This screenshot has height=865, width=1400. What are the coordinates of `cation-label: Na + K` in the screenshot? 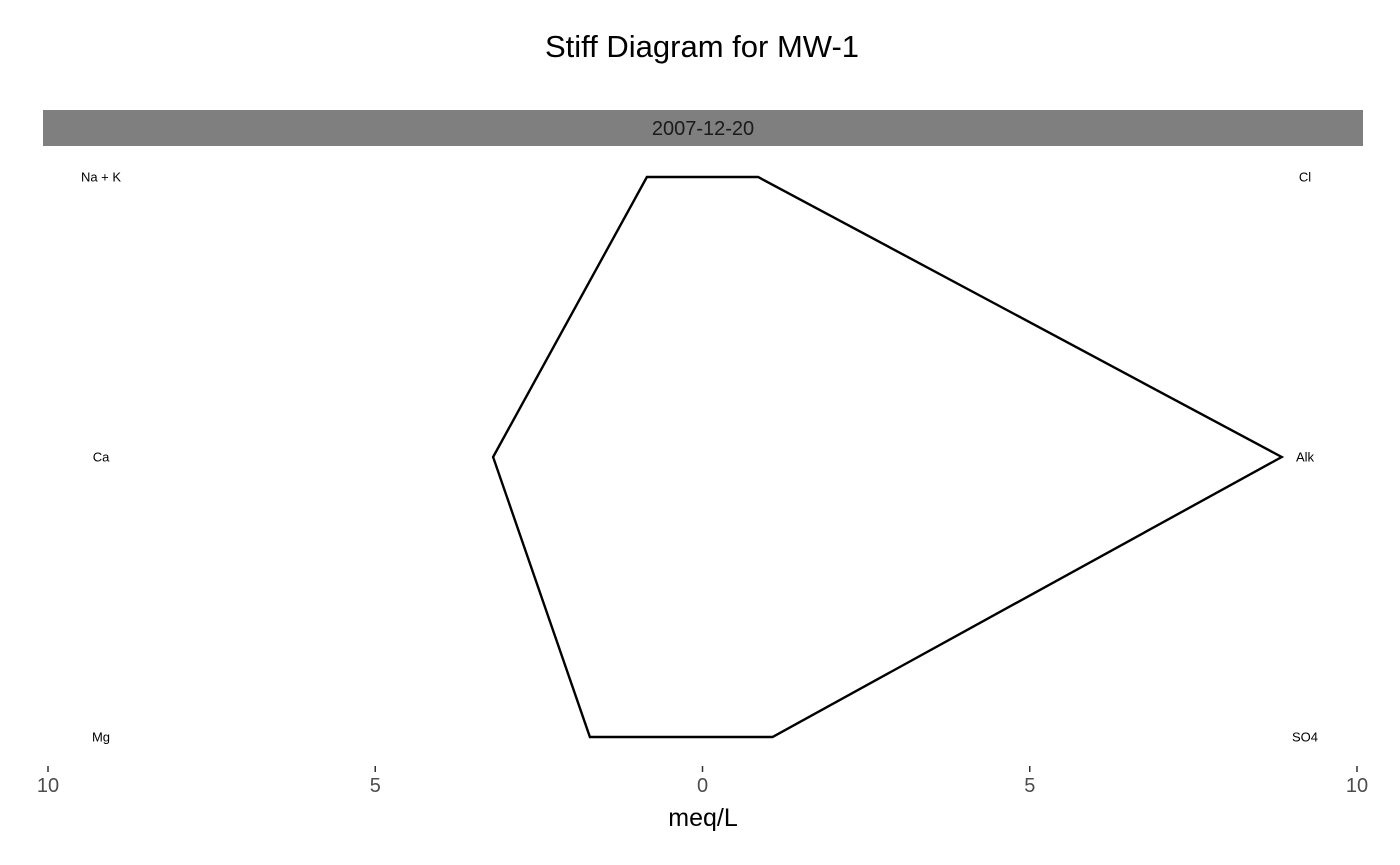 It's located at (101, 177).